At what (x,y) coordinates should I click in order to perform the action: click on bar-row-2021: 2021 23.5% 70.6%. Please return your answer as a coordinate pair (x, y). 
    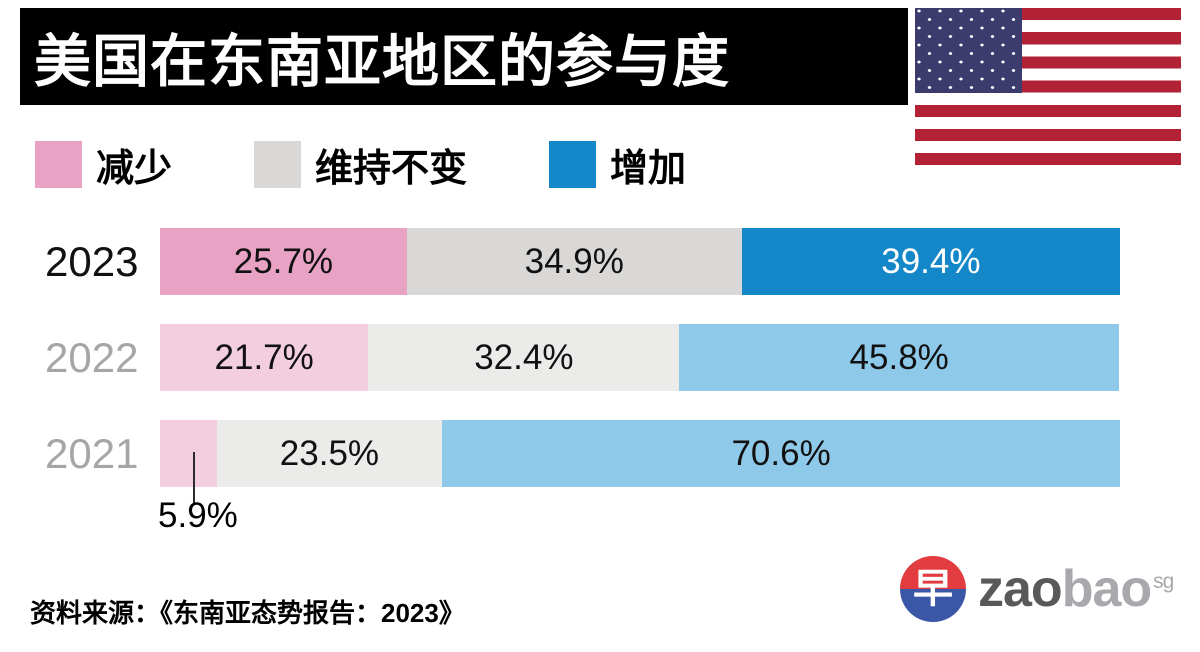
    Looking at the image, I should click on (582, 453).